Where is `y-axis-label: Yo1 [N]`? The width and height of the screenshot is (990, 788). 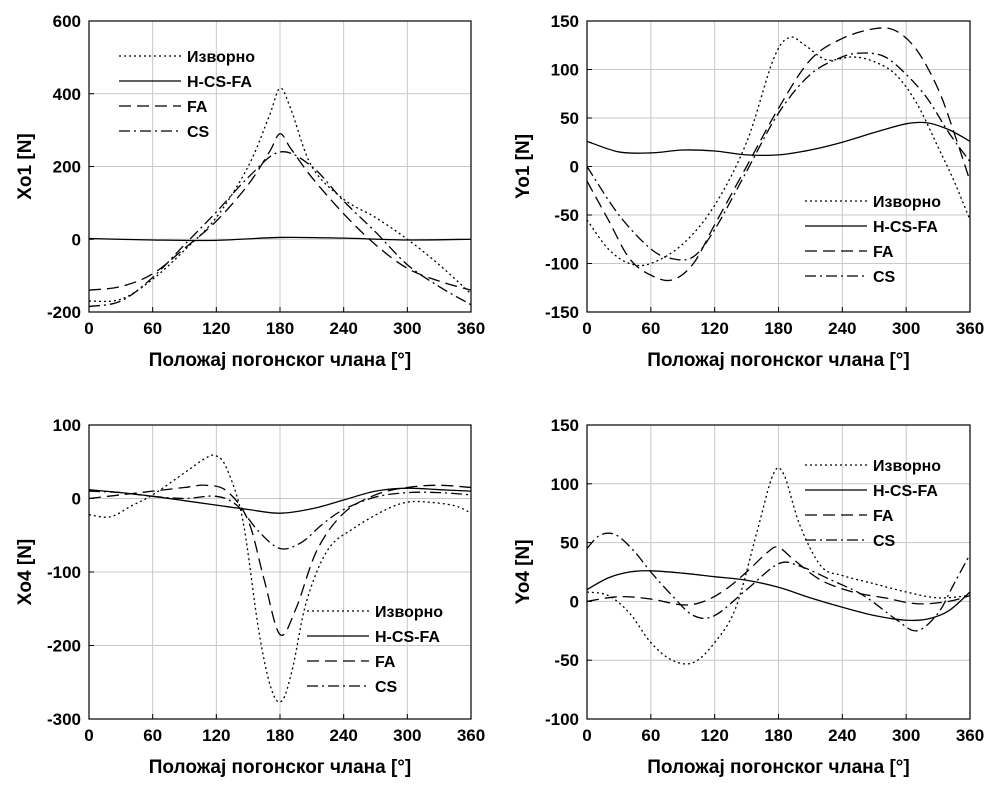 y-axis-label: Yo1 [N] is located at coordinates (523, 166).